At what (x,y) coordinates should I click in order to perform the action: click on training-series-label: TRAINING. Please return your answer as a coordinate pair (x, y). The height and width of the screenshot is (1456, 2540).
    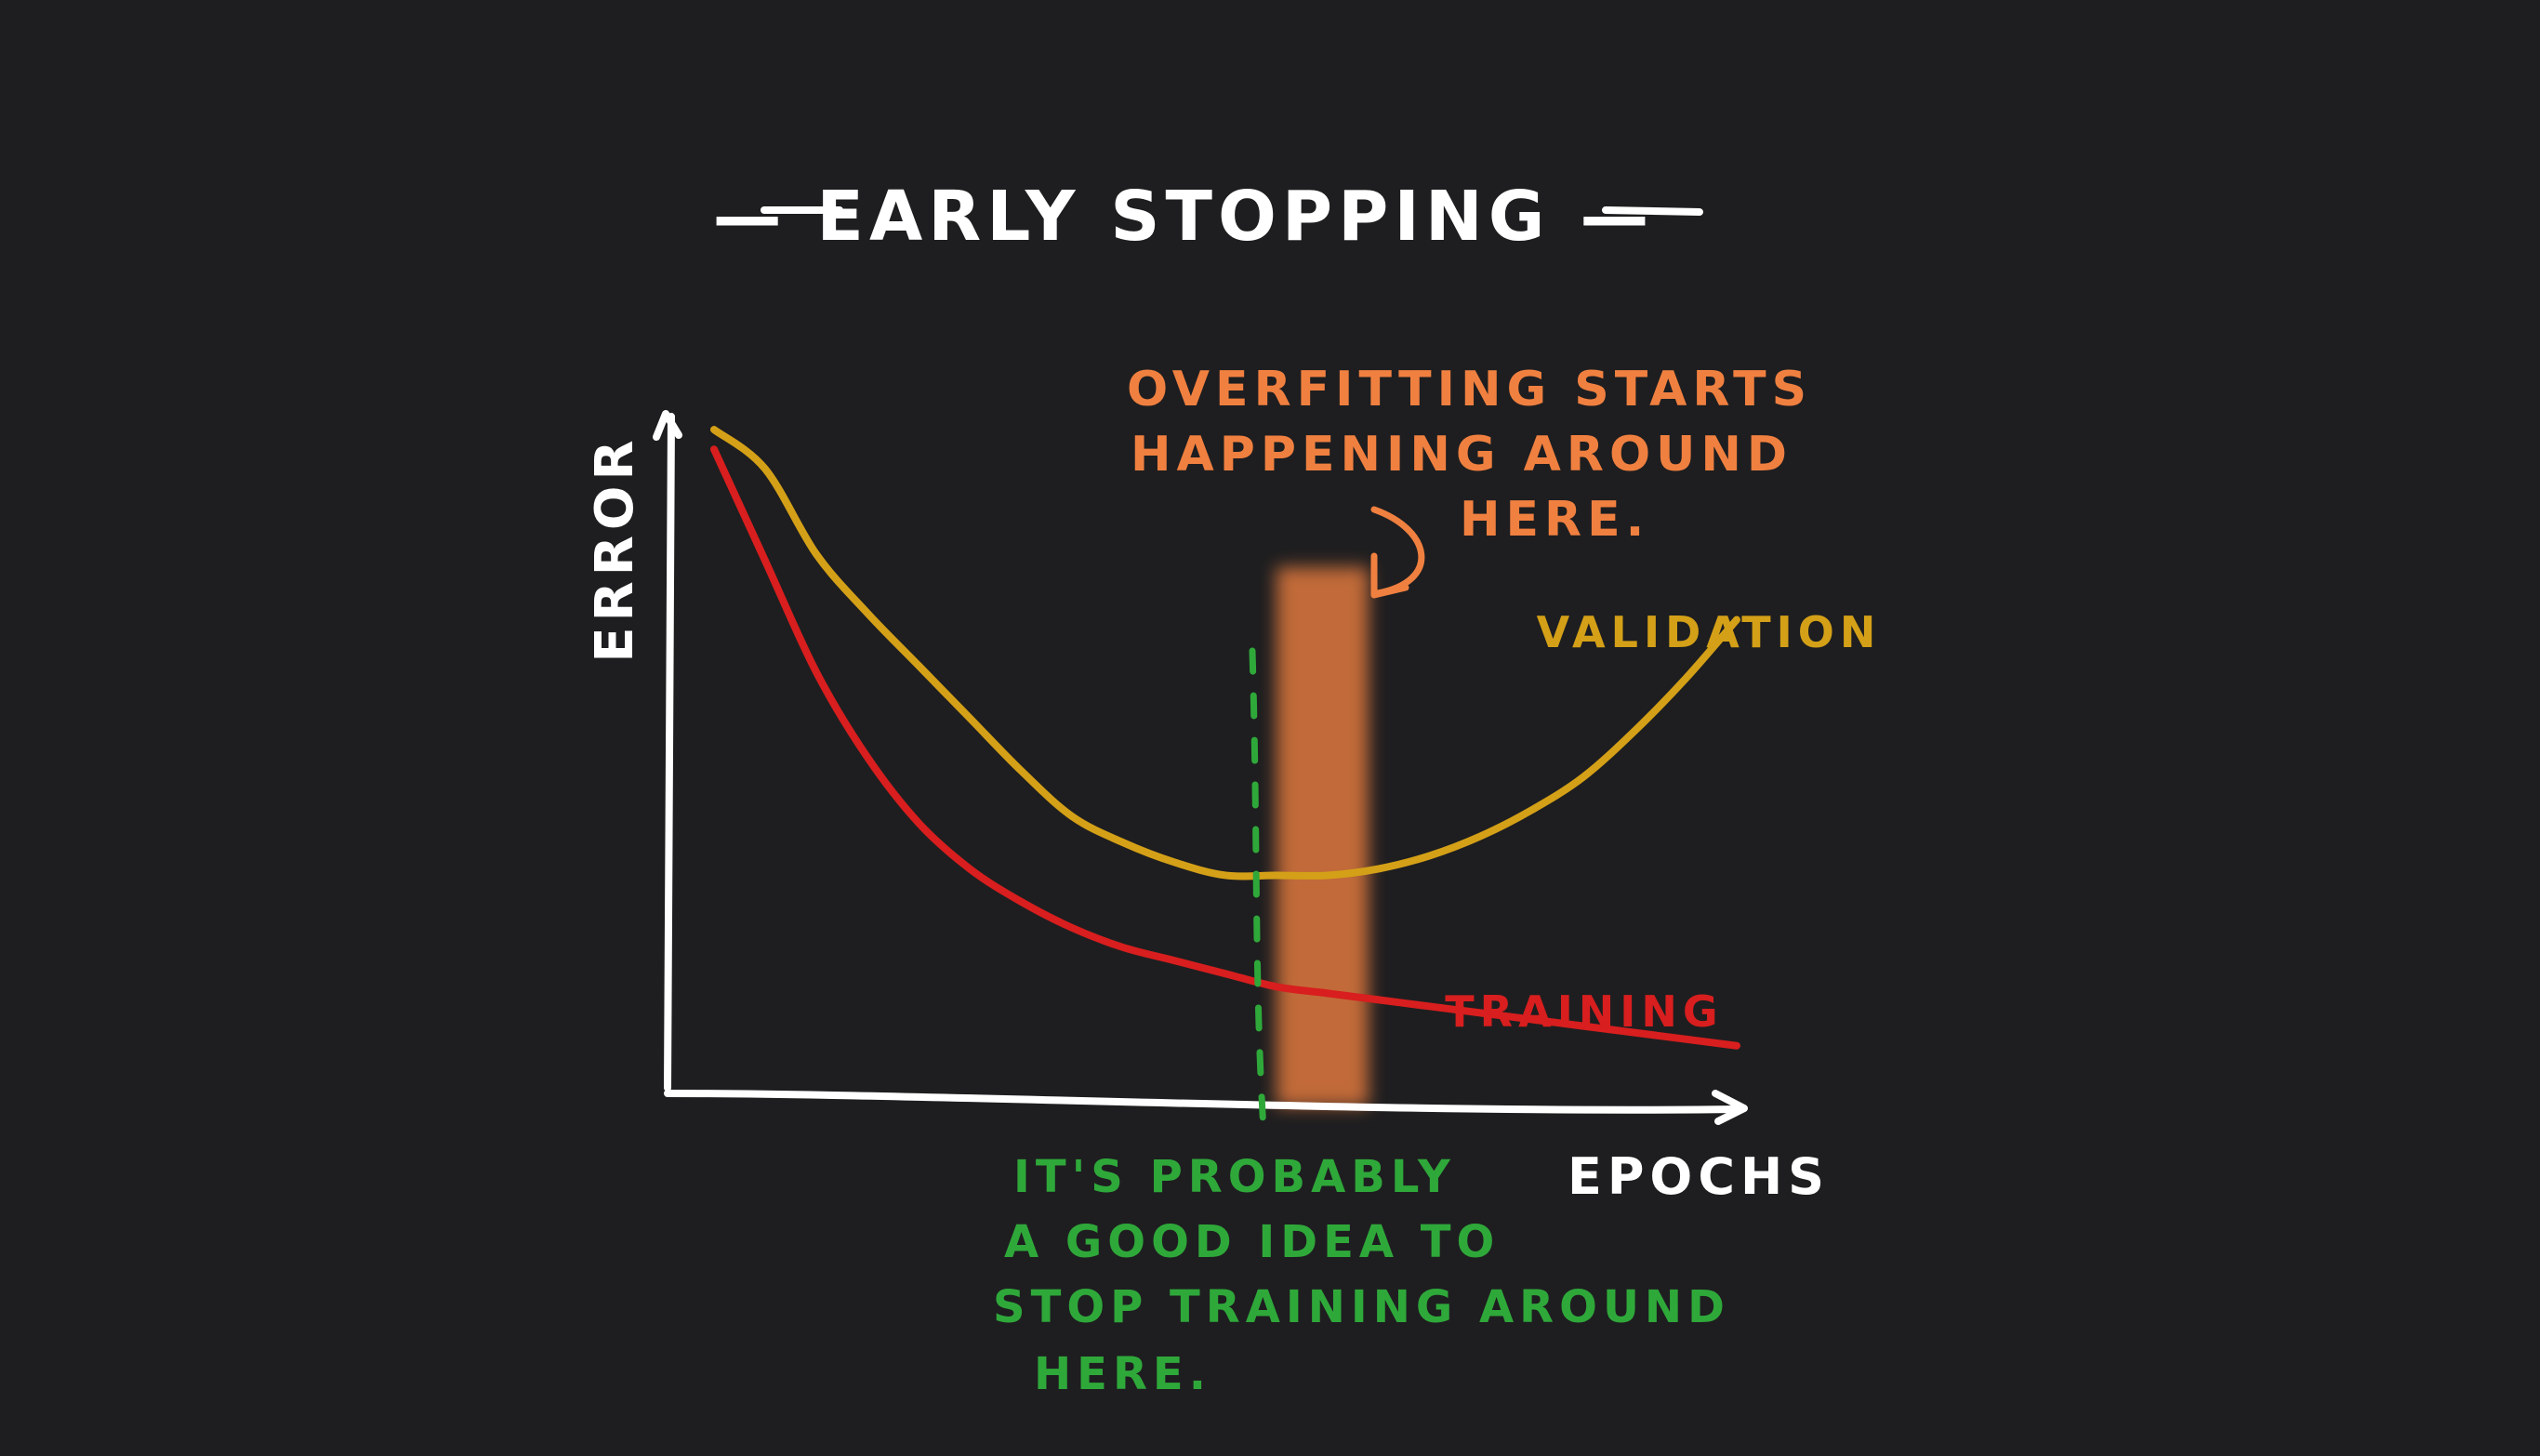
    Looking at the image, I should click on (1584, 1012).